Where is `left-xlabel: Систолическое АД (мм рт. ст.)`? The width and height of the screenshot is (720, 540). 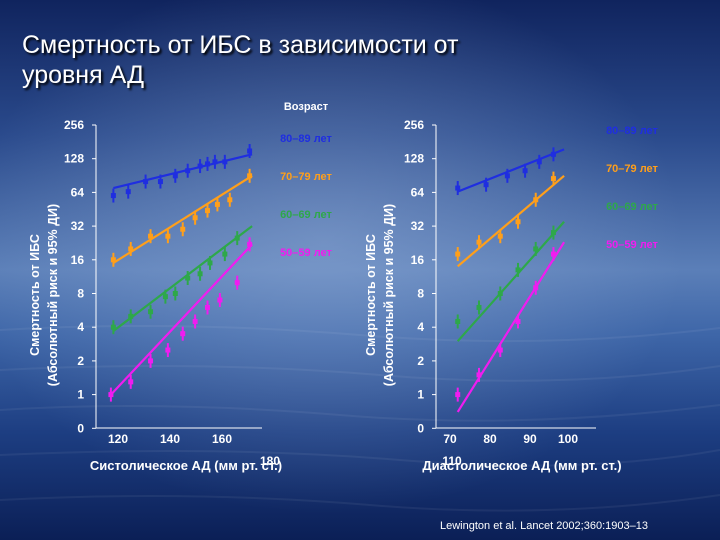 left-xlabel: Систолическое АД (мм рт. ст.) is located at coordinates (186, 465).